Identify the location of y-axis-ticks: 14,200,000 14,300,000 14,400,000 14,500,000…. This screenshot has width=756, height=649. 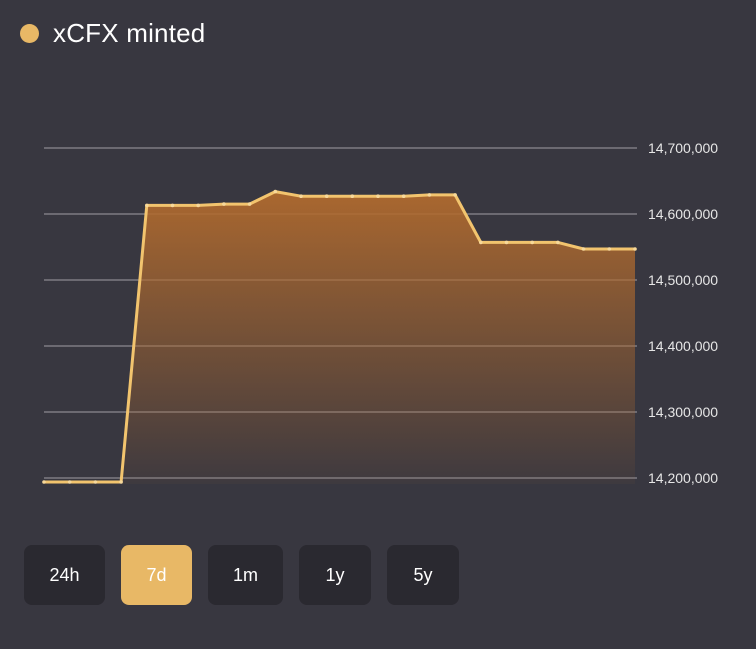
(683, 313).